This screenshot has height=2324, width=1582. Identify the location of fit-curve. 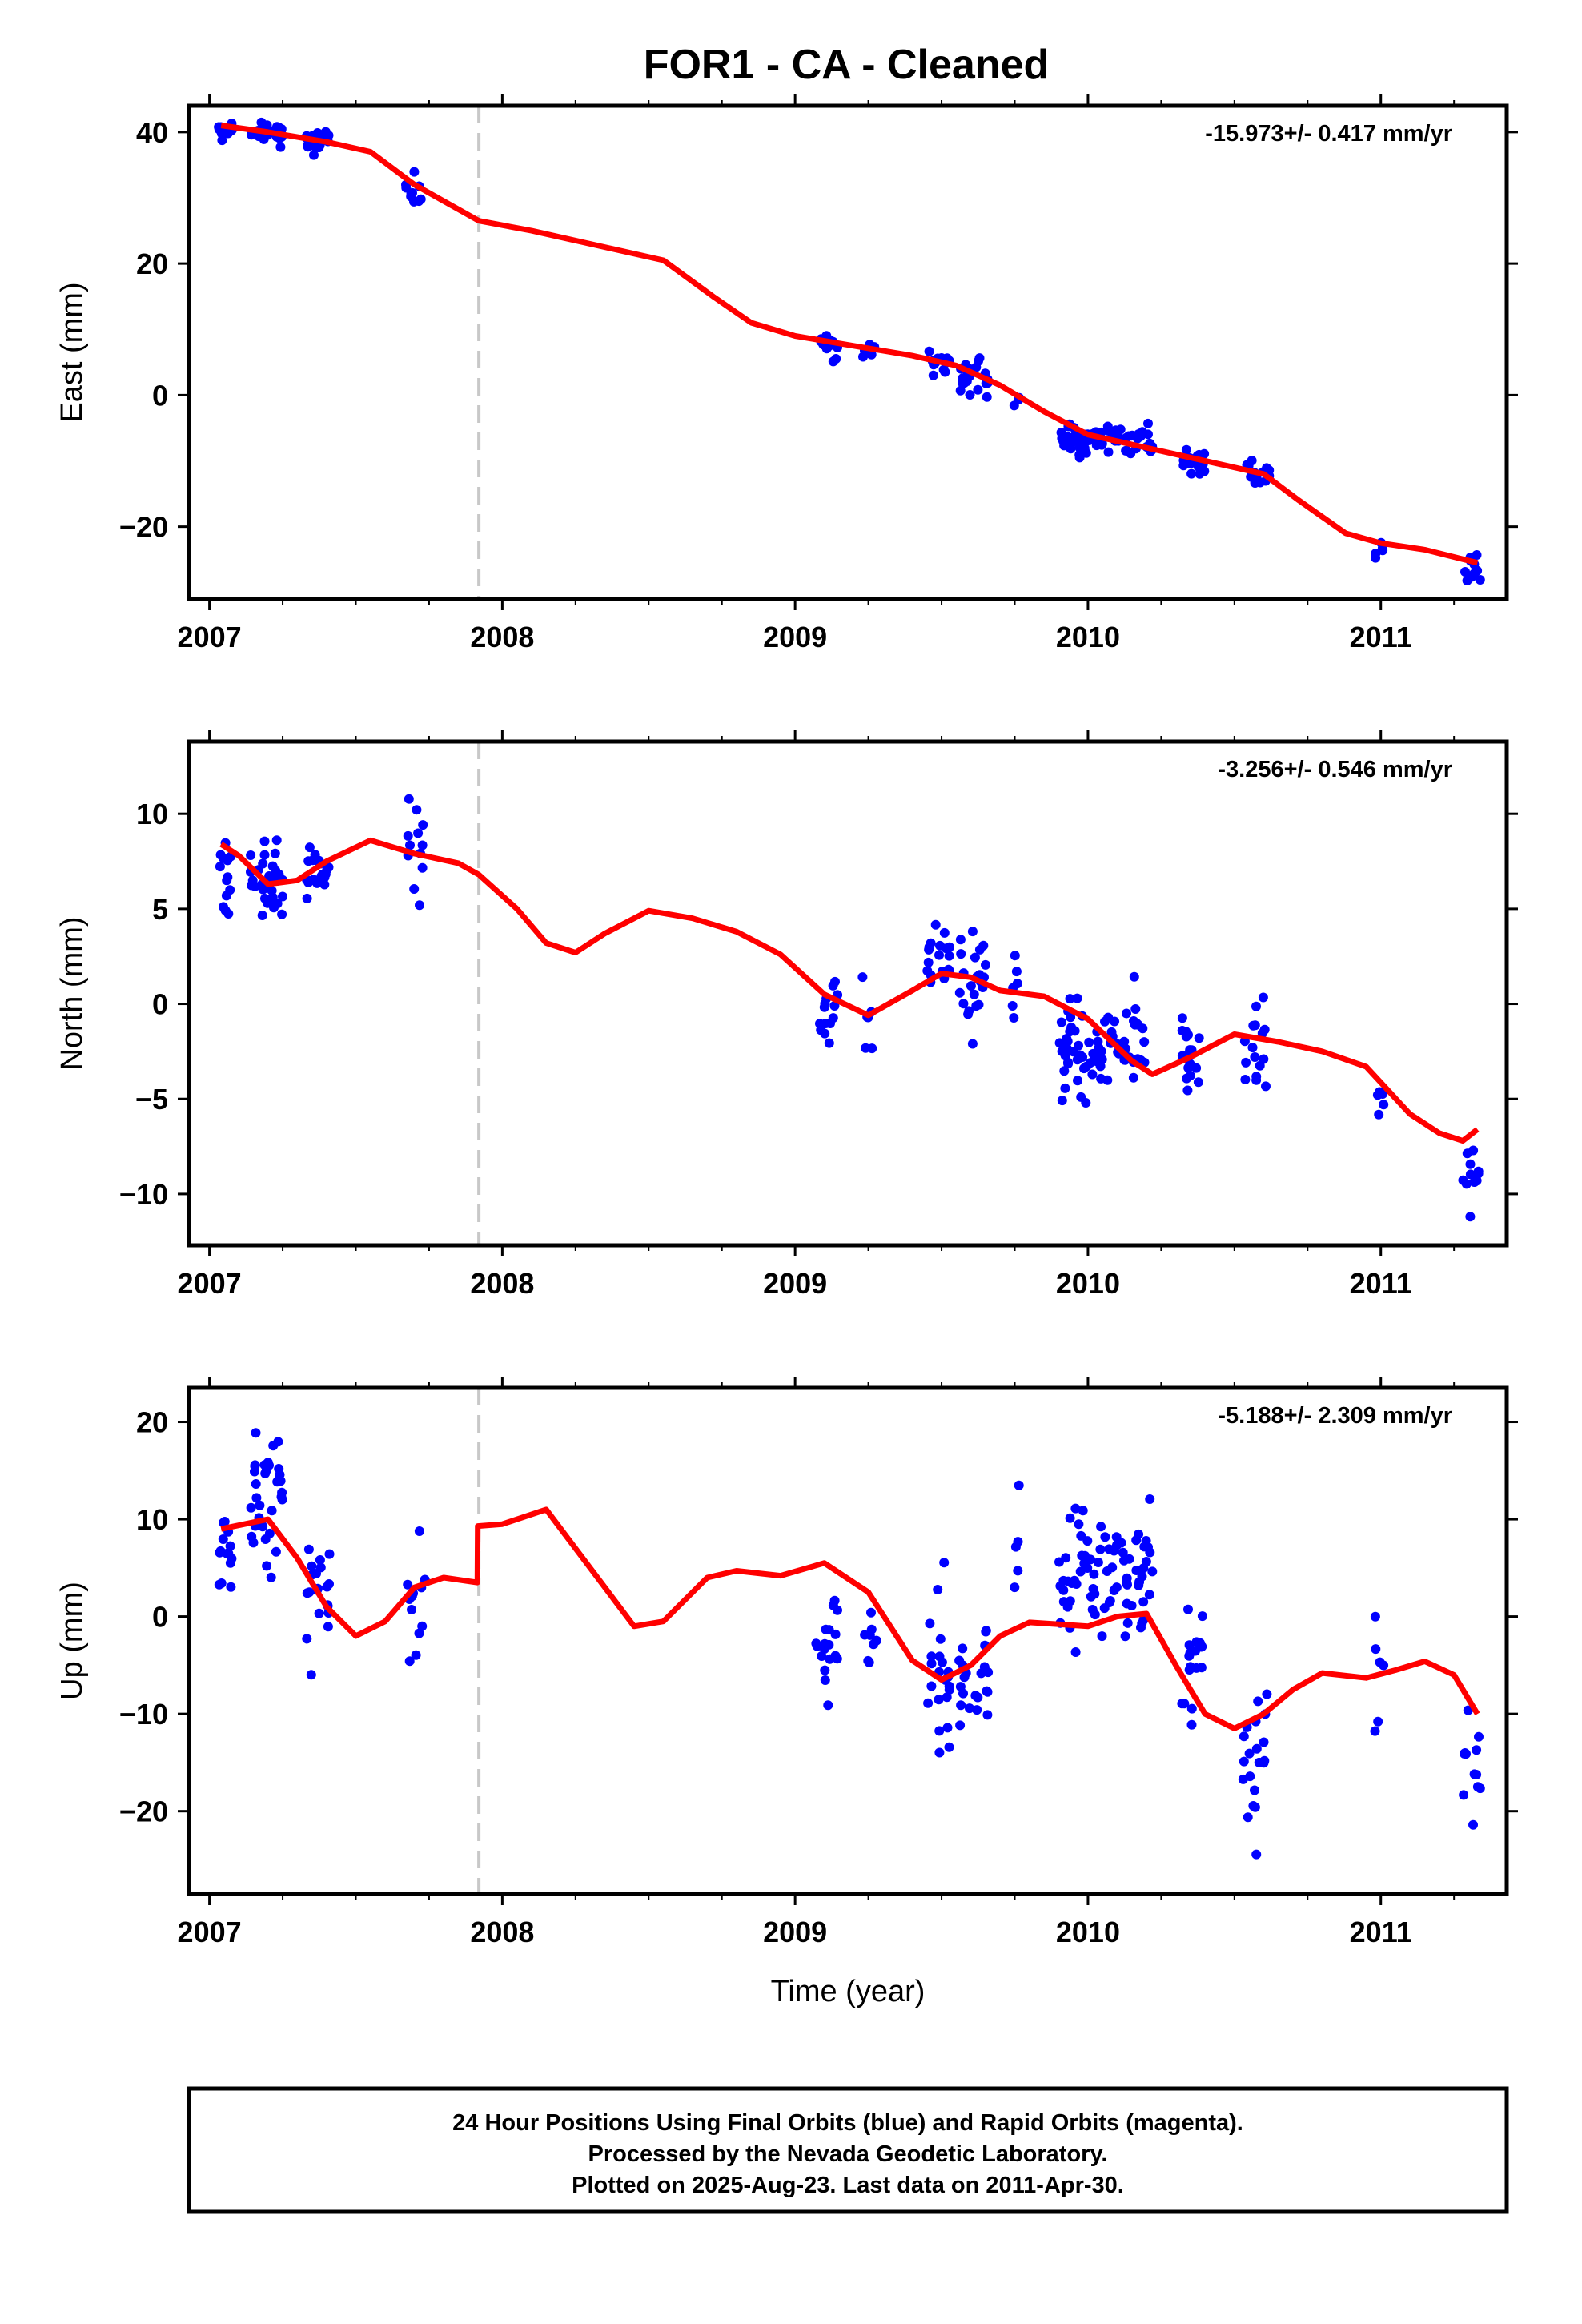
(850, 1618).